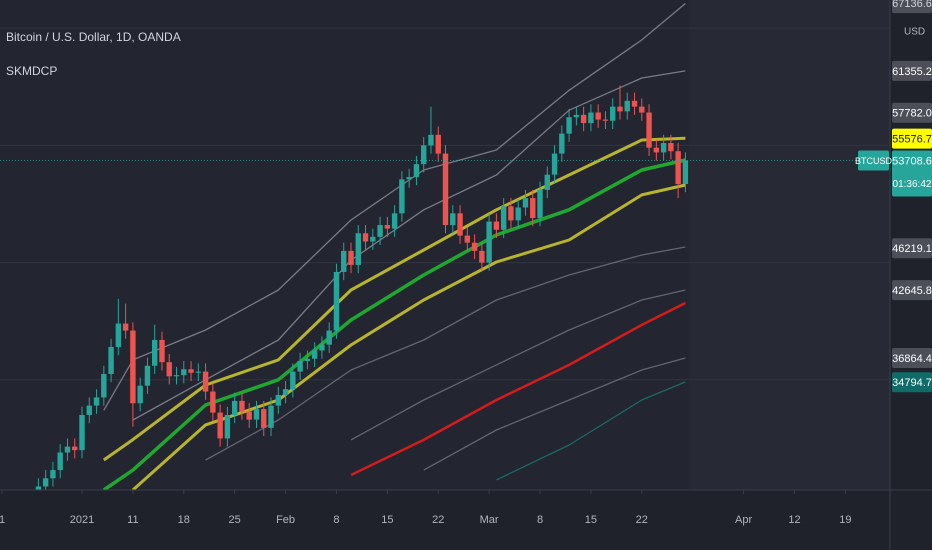 This screenshot has height=550, width=932. What do you see at coordinates (912, 249) in the screenshot?
I see `price-label: 46219.1` at bounding box center [912, 249].